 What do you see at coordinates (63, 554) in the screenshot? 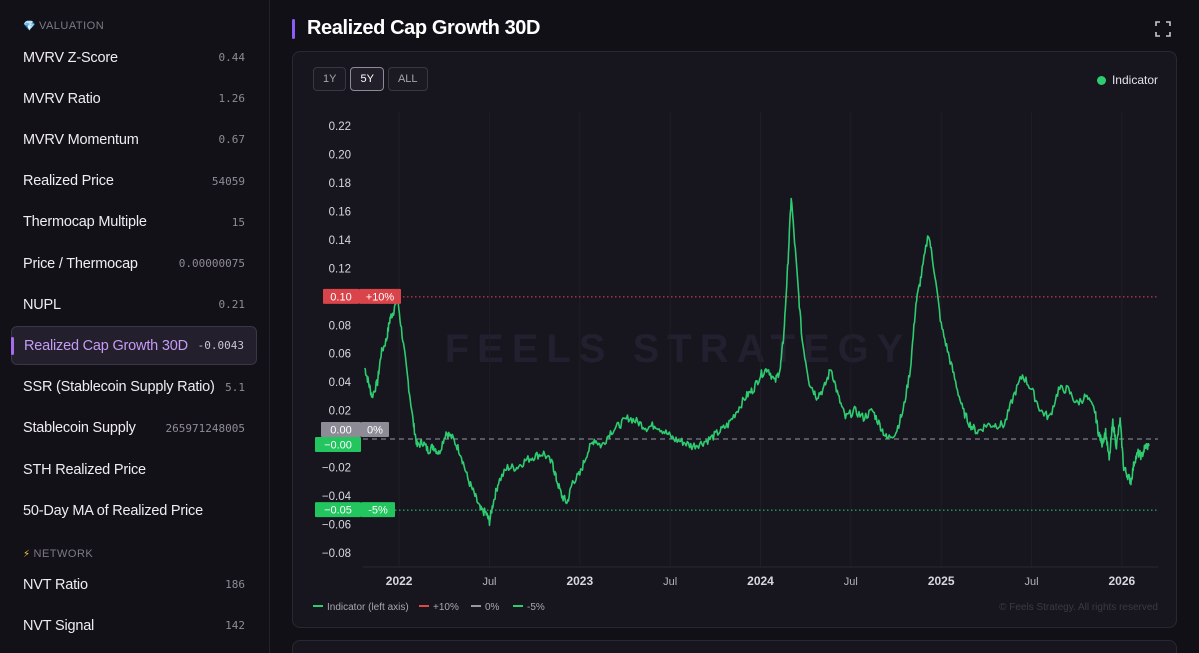
I see `section-header-label: NETWORK` at bounding box center [63, 554].